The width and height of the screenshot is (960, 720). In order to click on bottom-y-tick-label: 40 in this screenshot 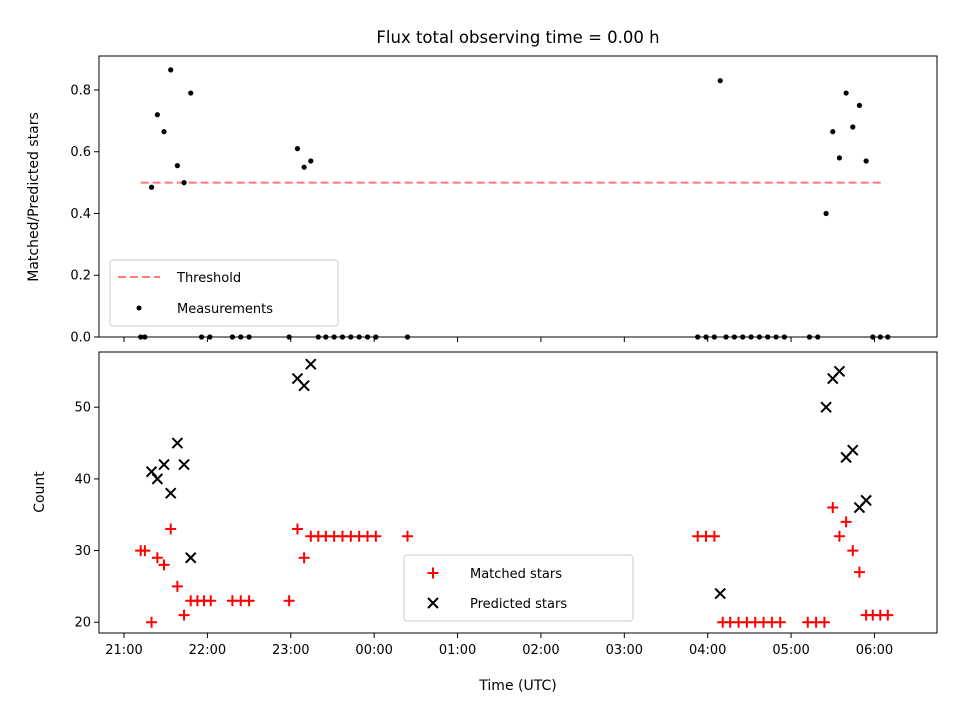, I will do `click(82, 479)`.